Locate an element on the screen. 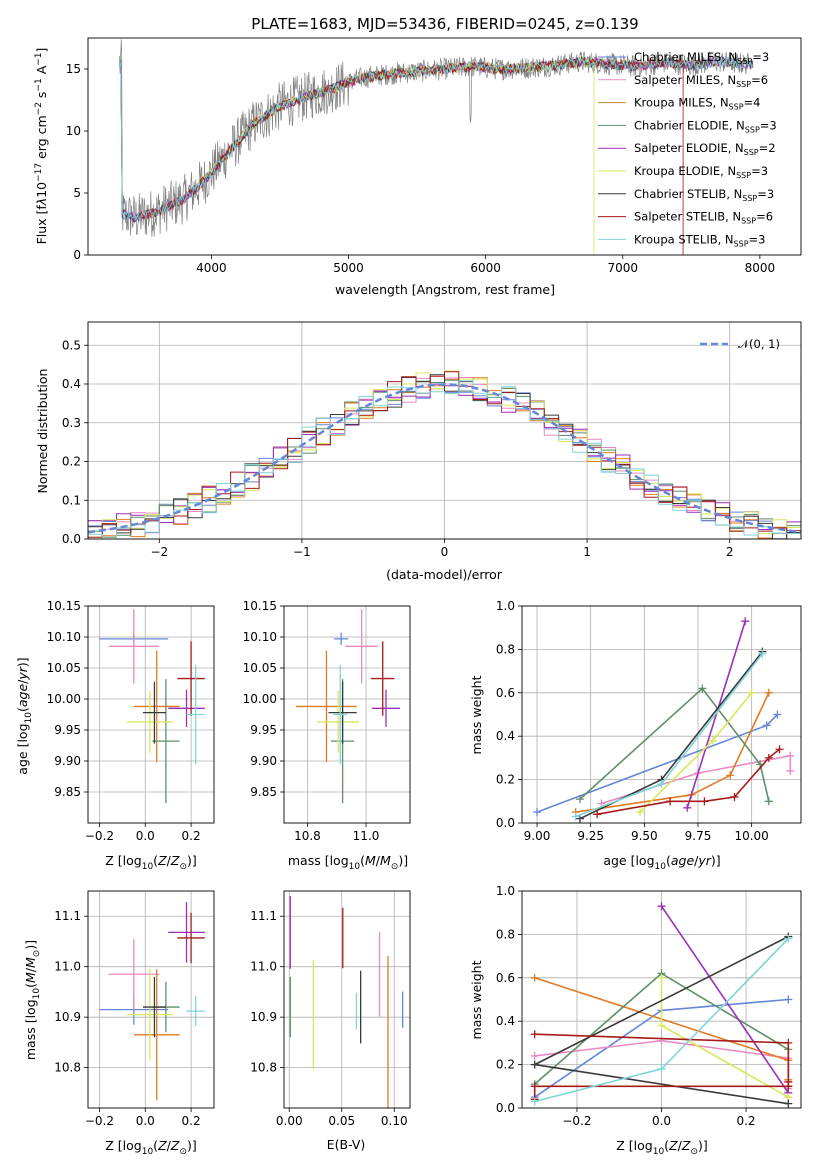 The width and height of the screenshot is (819, 1170). x-tick-label: 0.10 is located at coordinates (394, 1121).